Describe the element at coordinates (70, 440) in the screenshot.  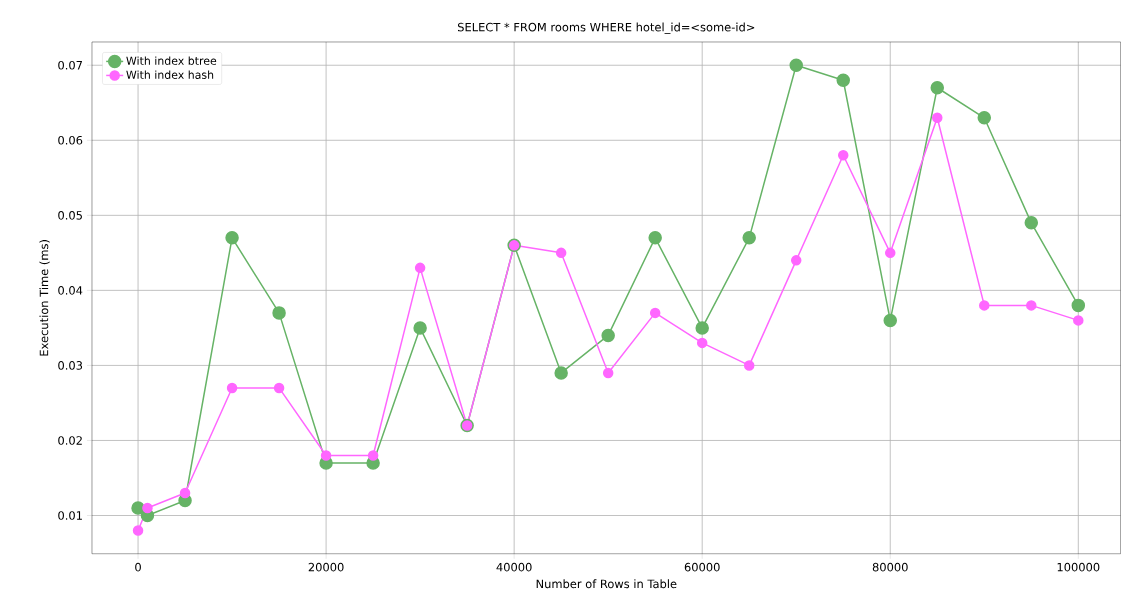
I see `y-tick-label: 0.02` at that location.